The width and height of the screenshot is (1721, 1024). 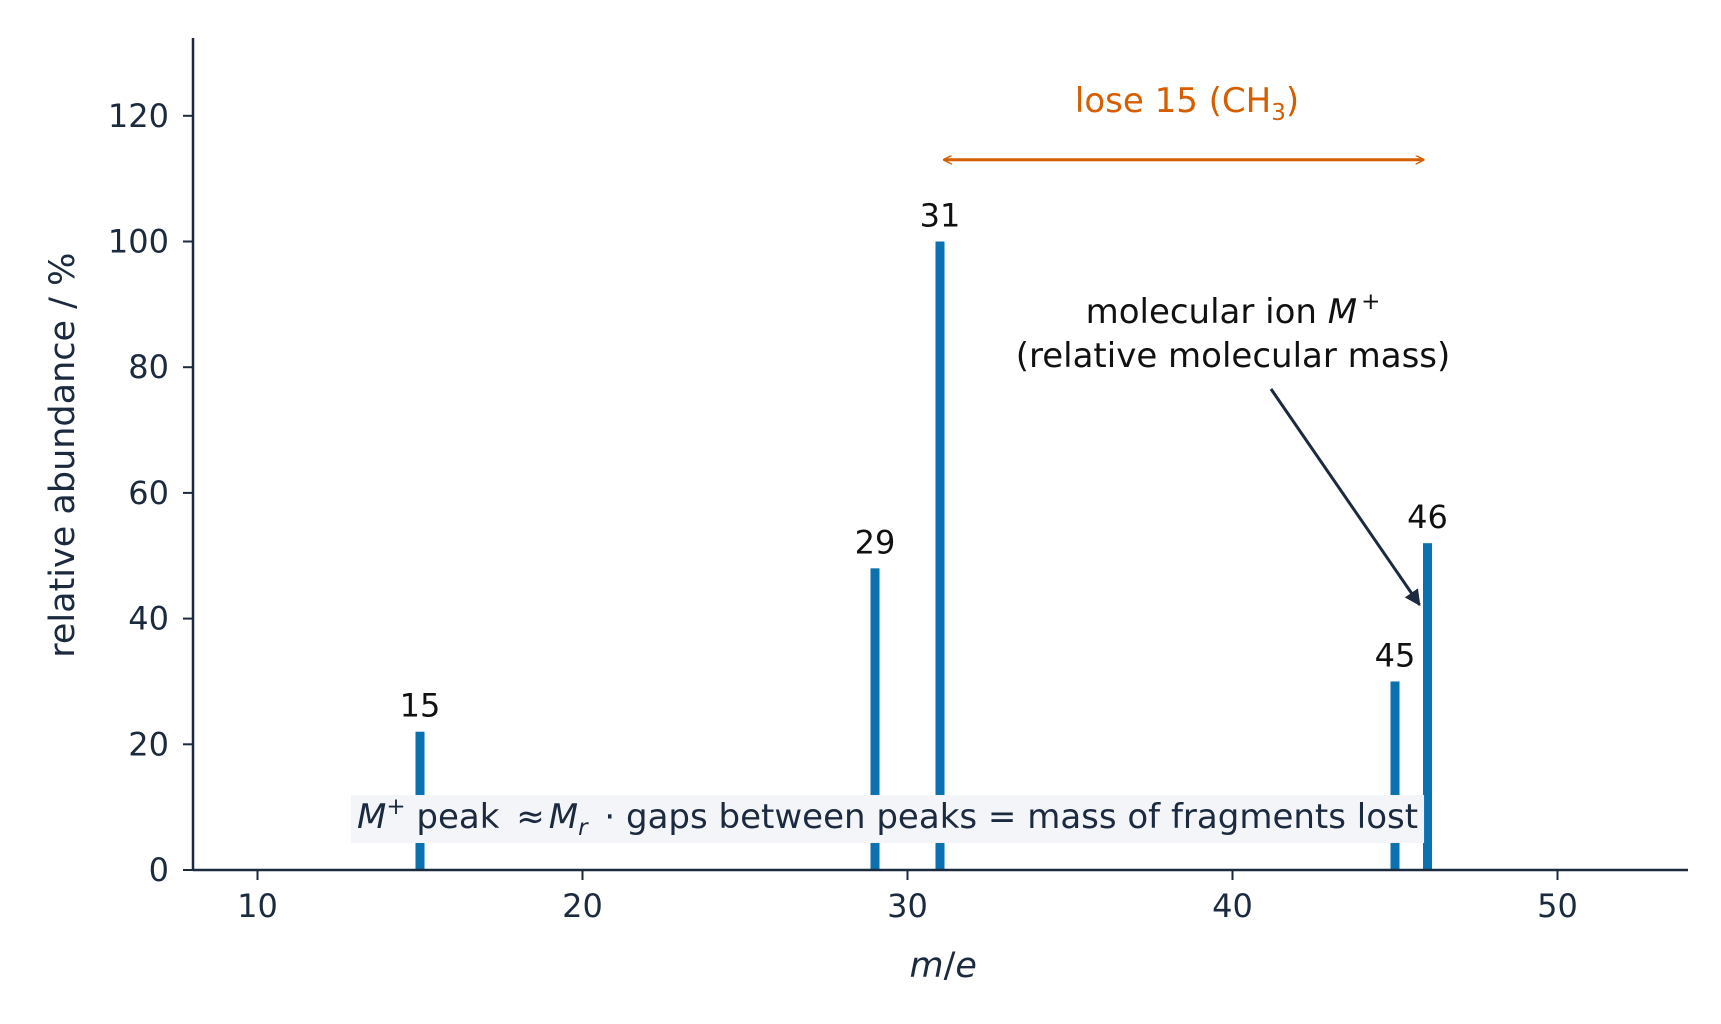 I want to click on bar-data-label: 45, so click(x=1395, y=655).